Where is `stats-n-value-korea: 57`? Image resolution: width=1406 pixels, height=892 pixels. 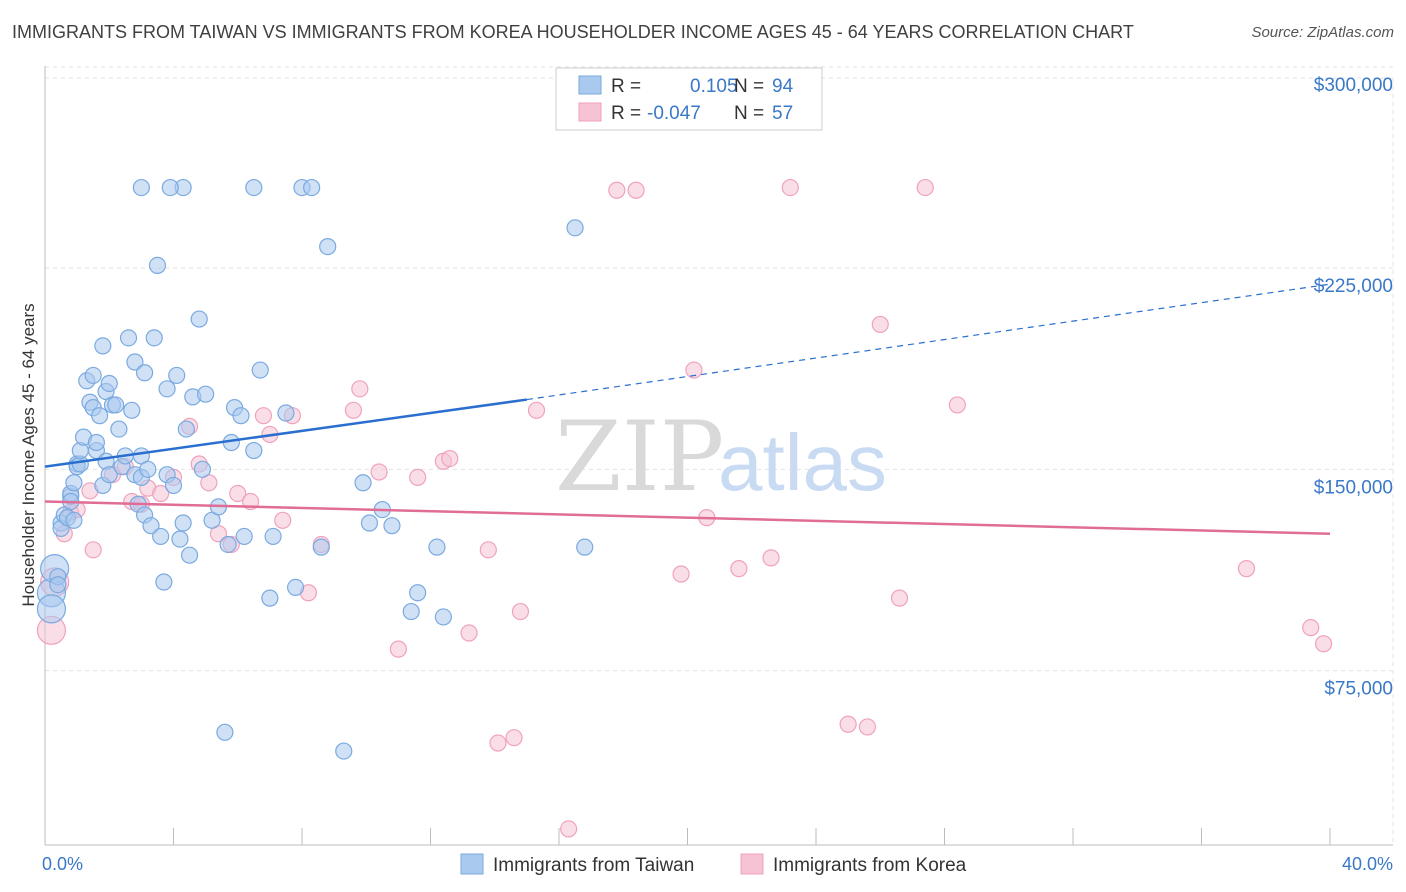
stats-n-value-korea: 57 is located at coordinates (782, 113).